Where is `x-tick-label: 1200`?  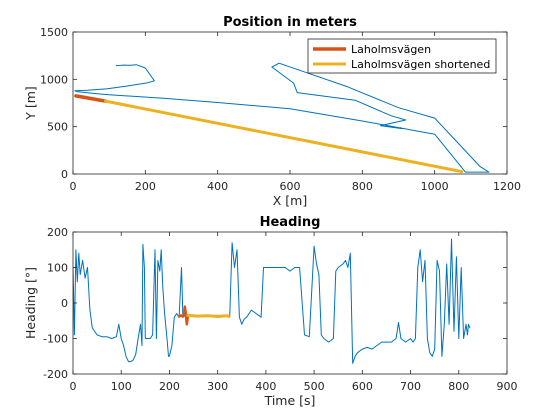 x-tick-label: 1200 is located at coordinates (507, 186).